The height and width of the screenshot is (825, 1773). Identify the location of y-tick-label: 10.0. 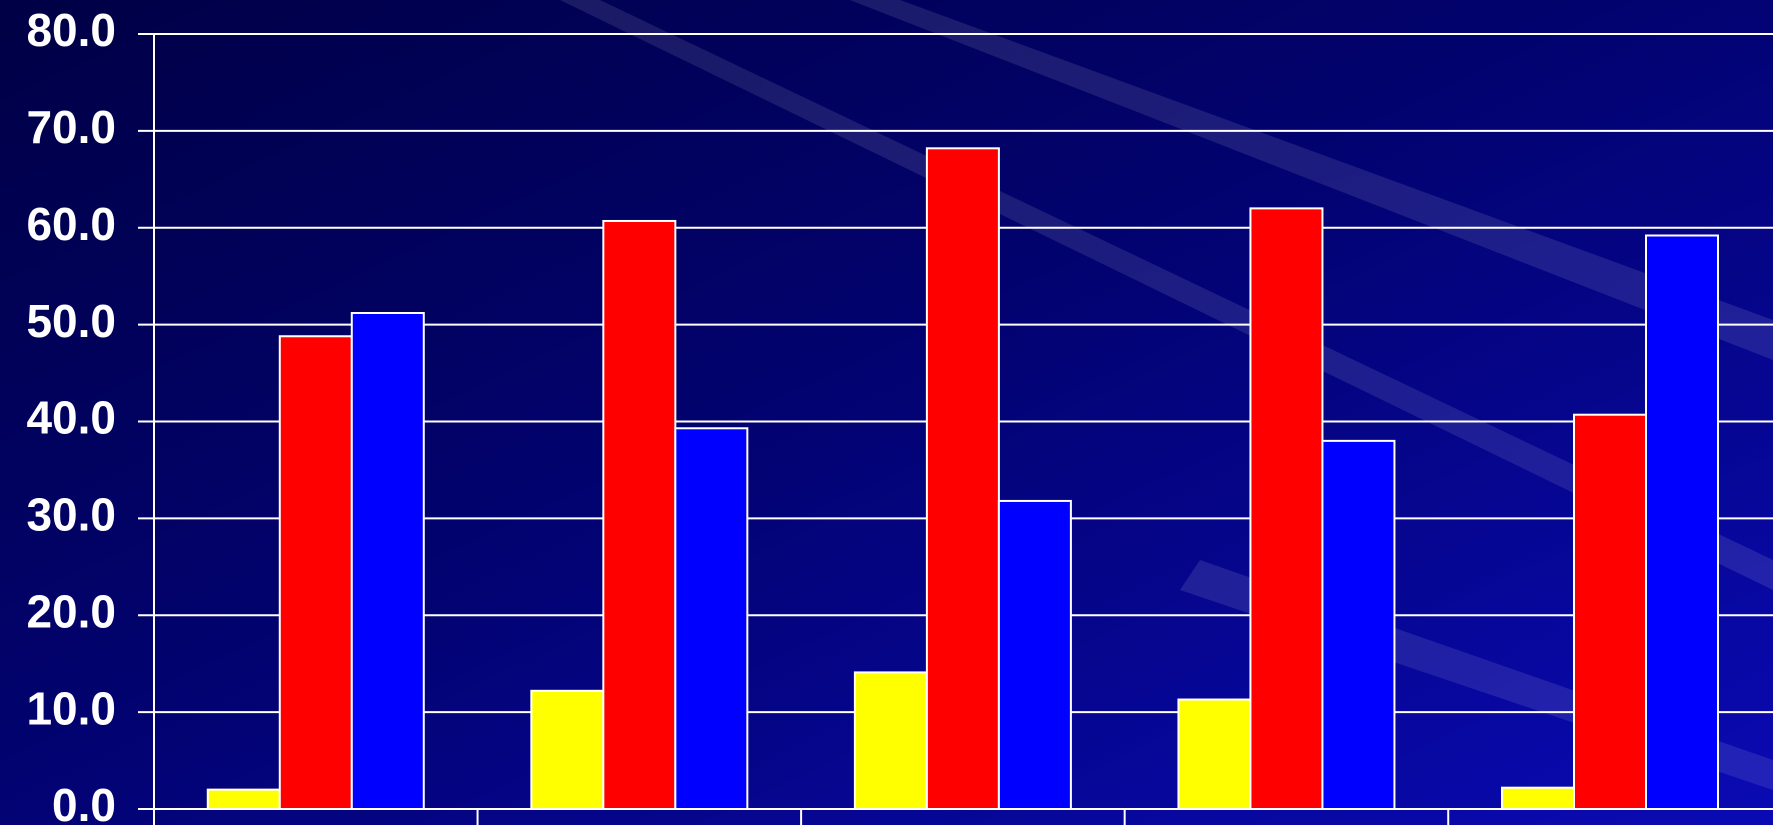
(71, 708).